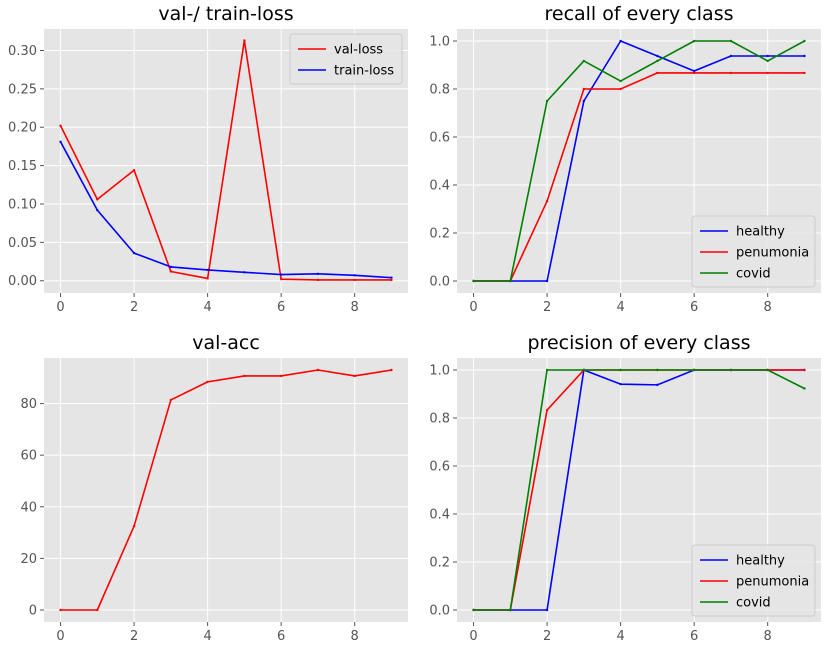 Image resolution: width=826 pixels, height=652 pixels. What do you see at coordinates (226, 343) in the screenshot?
I see `chart-title: val-acc` at bounding box center [226, 343].